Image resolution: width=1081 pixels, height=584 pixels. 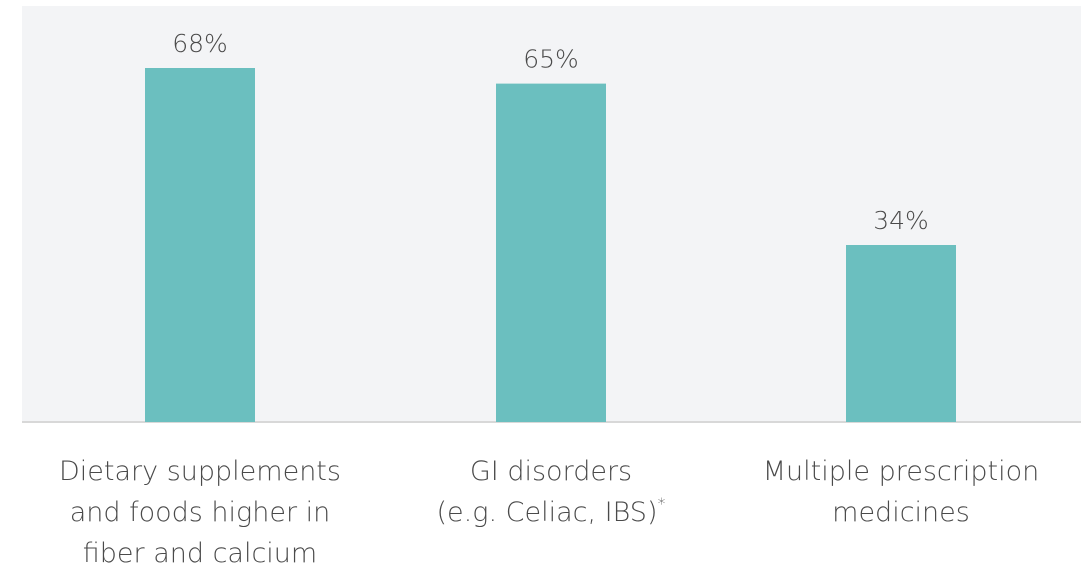 What do you see at coordinates (200, 43) in the screenshot?
I see `value-label-1: 68%` at bounding box center [200, 43].